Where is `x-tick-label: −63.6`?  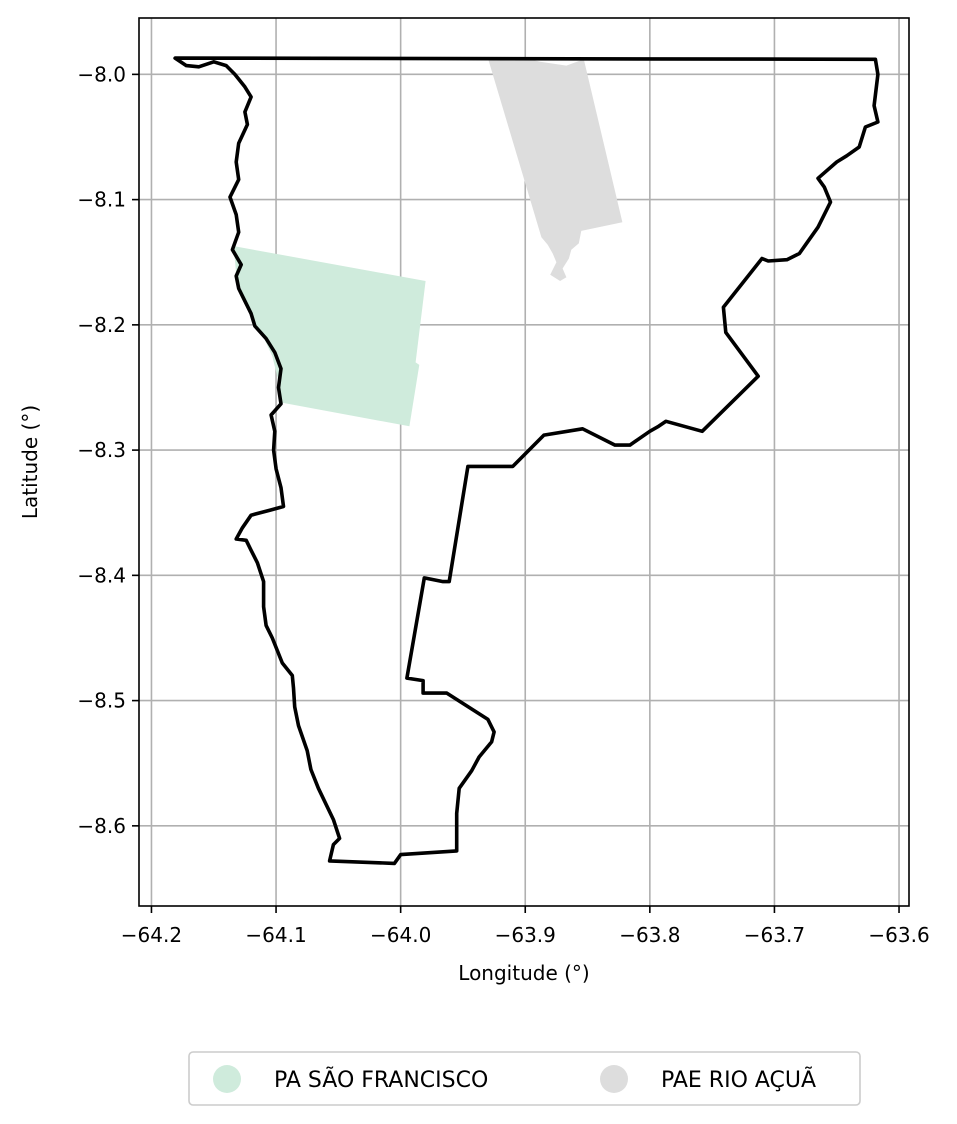
x-tick-label: −63.6 is located at coordinates (898, 935).